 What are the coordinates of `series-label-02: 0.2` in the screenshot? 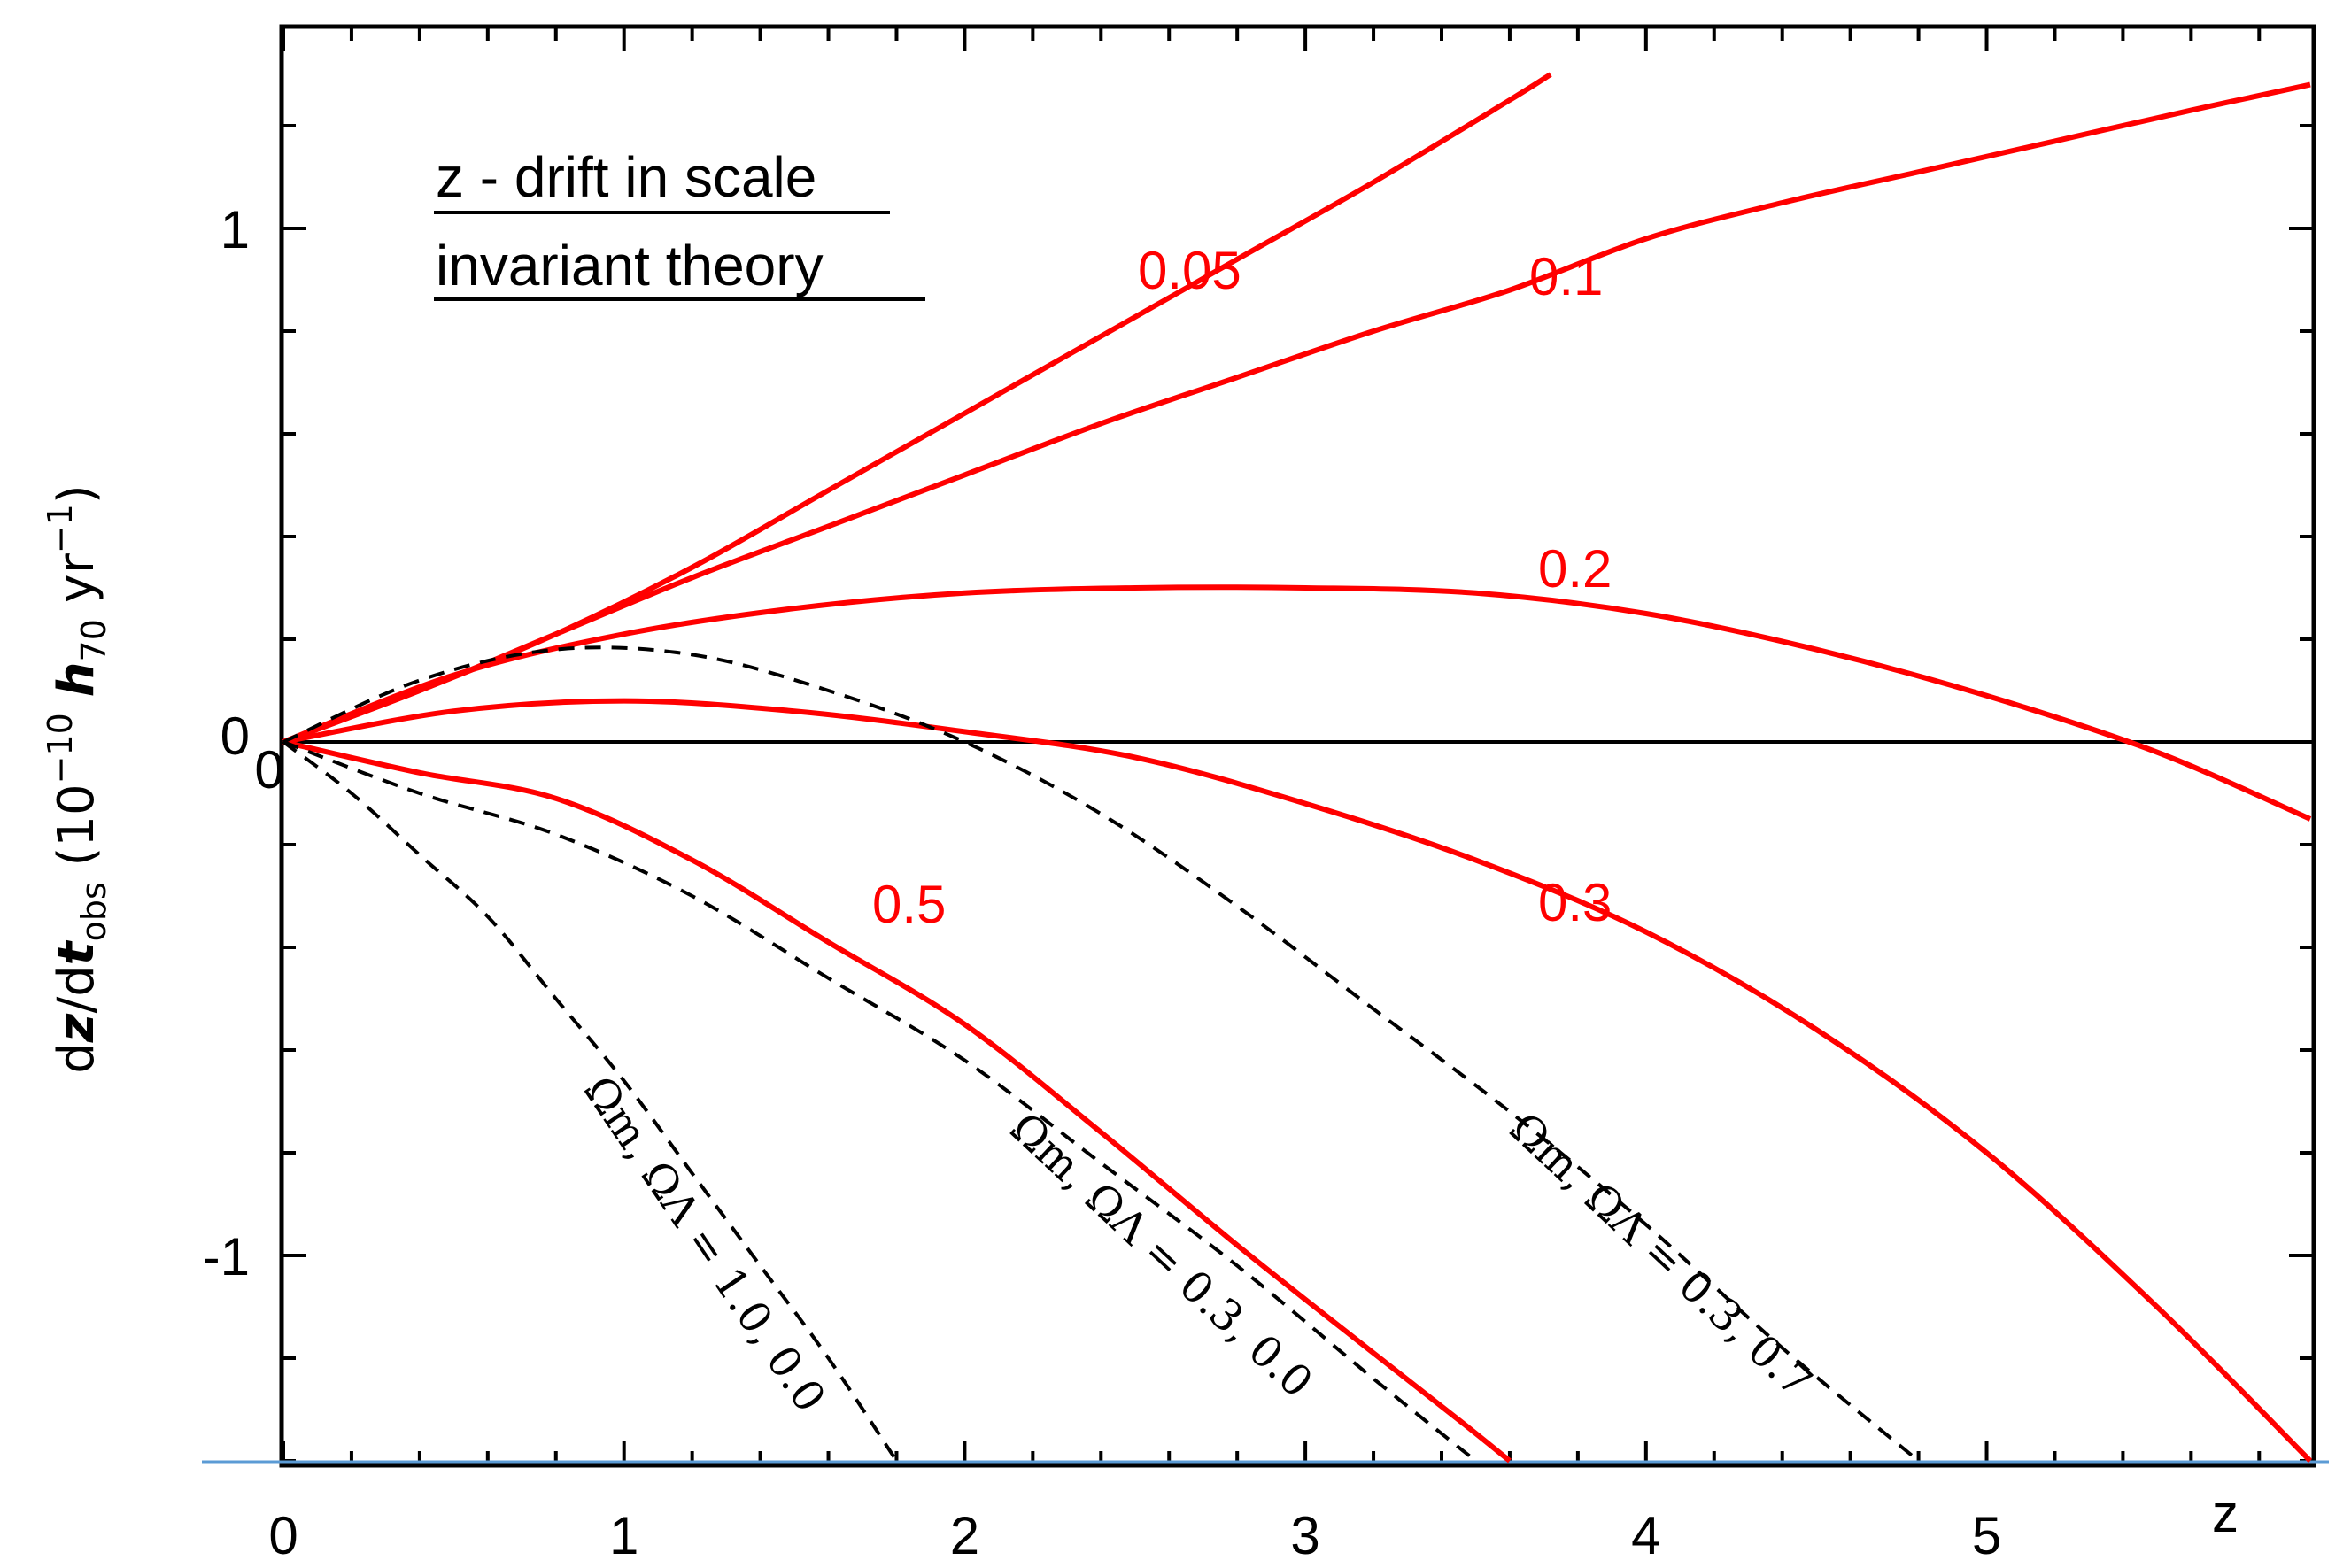 It's located at (1575, 569).